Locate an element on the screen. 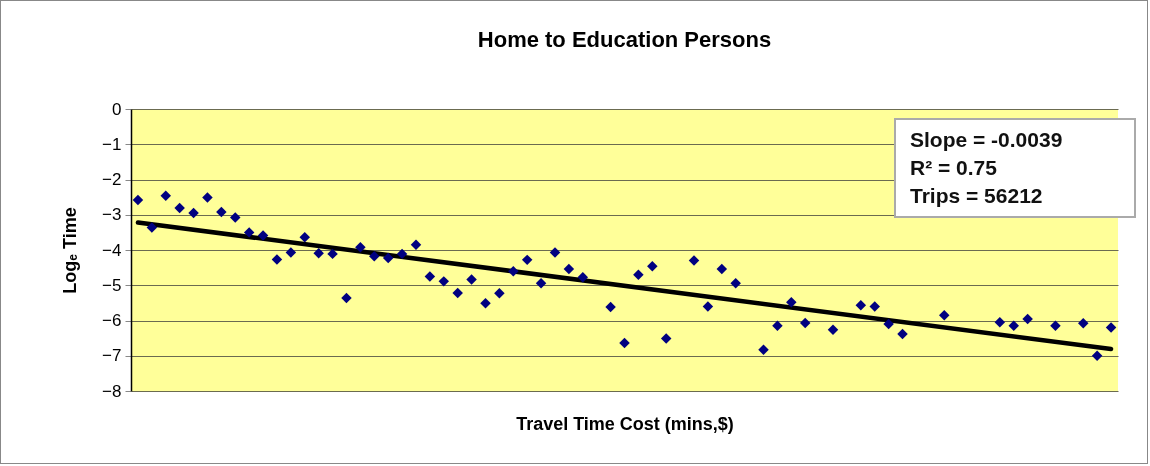 The height and width of the screenshot is (466, 1150). chart-title: Home to Education Persons is located at coordinates (624, 39).